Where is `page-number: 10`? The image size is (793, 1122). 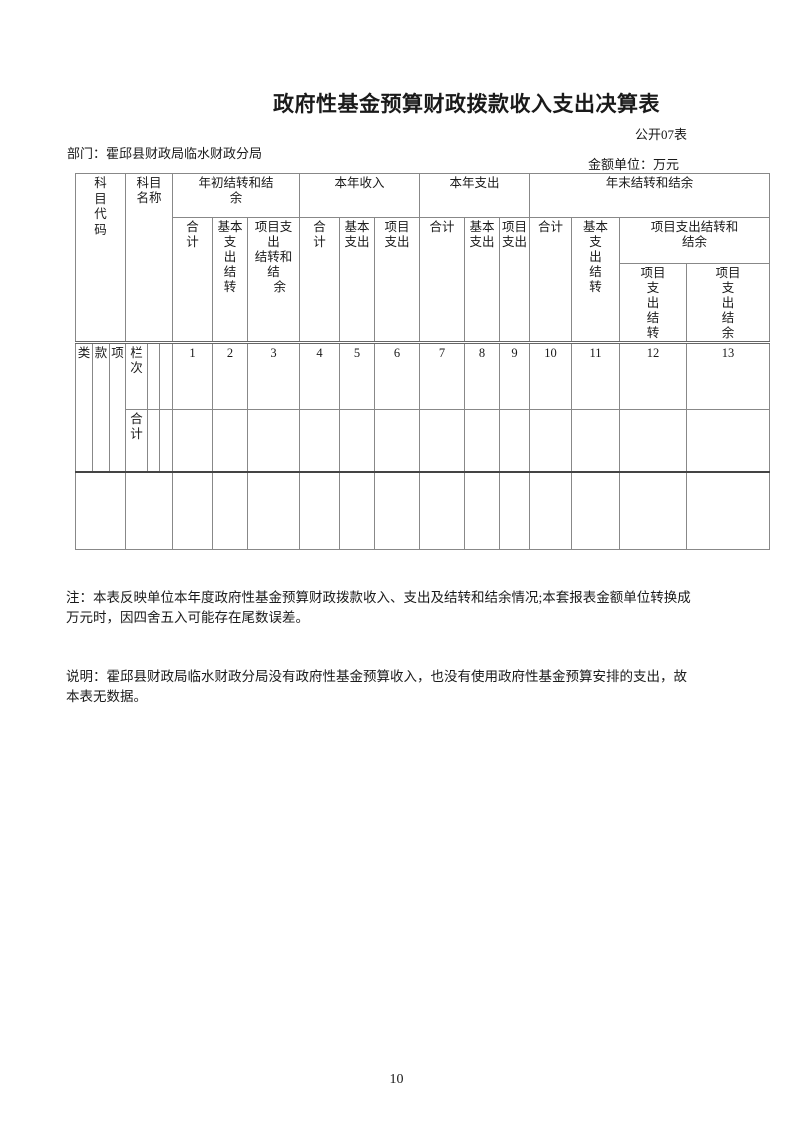 page-number: 10 is located at coordinates (396, 1079).